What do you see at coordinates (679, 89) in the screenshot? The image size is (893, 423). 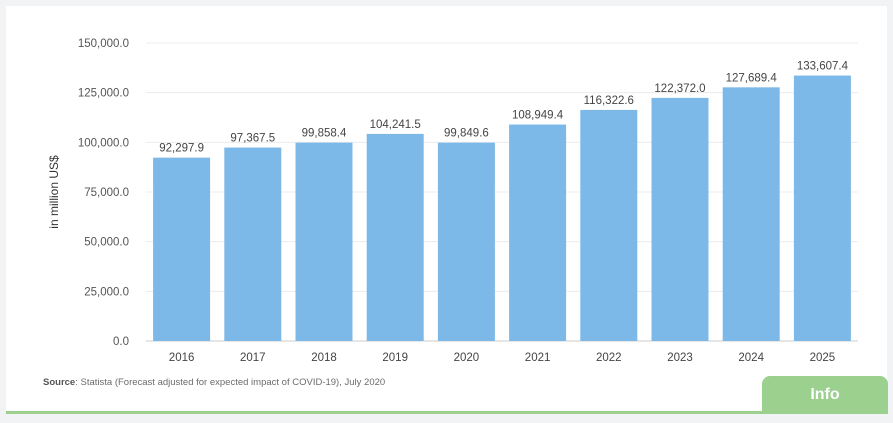 I see `data-label-2023: 122,372.0` at bounding box center [679, 89].